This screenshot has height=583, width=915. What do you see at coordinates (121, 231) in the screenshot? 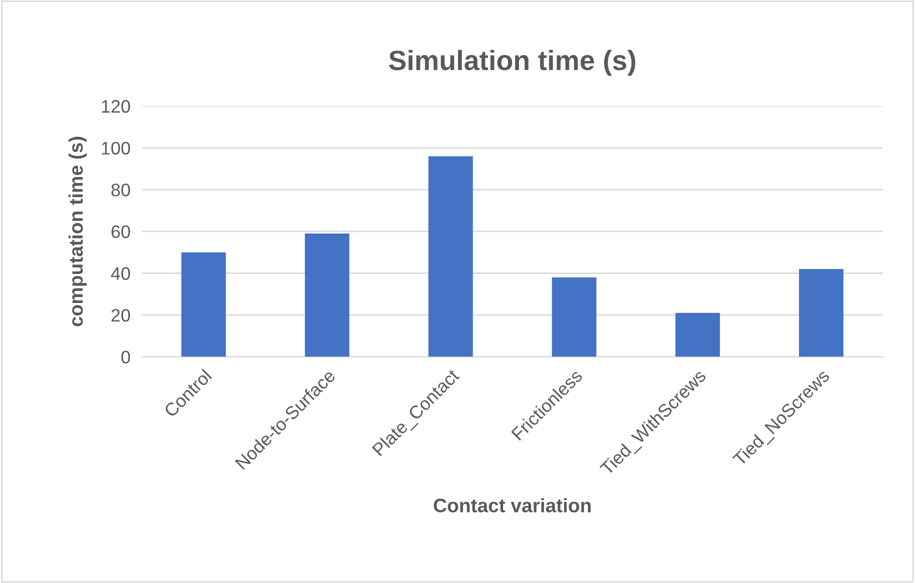
I see `y-tick-label: 60` at bounding box center [121, 231].